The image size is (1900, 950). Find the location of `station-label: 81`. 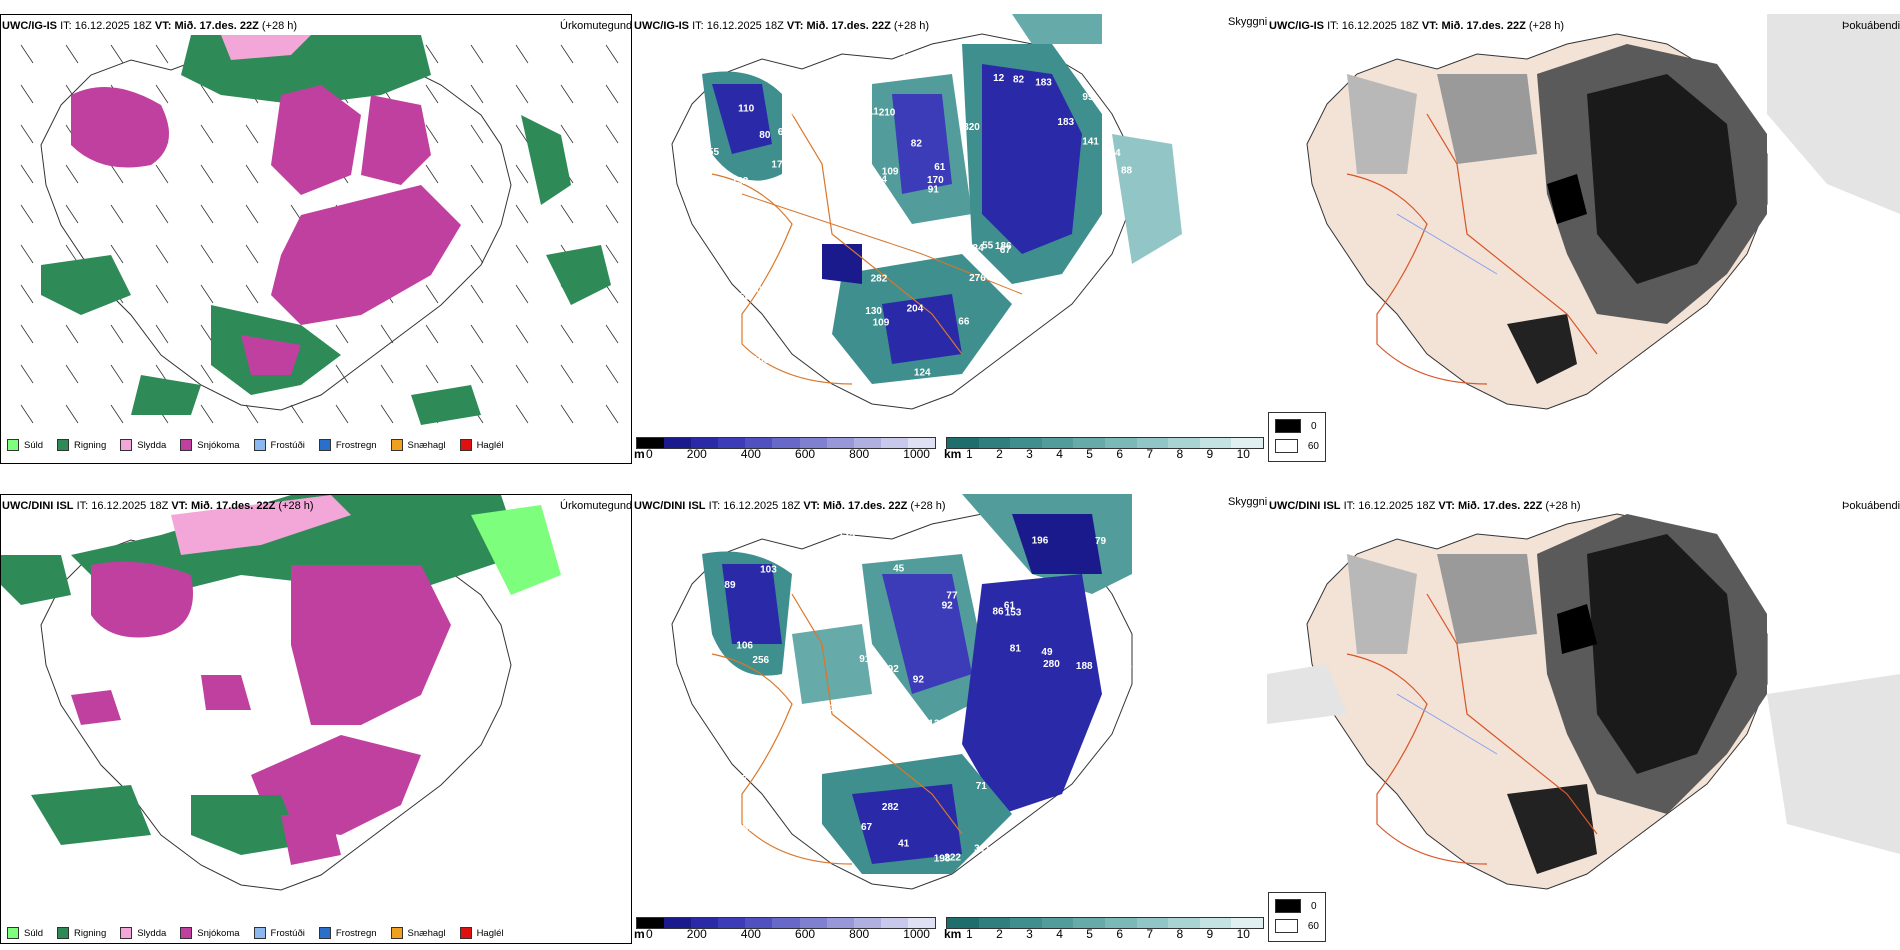

station-label: 81 is located at coordinates (1016, 649).